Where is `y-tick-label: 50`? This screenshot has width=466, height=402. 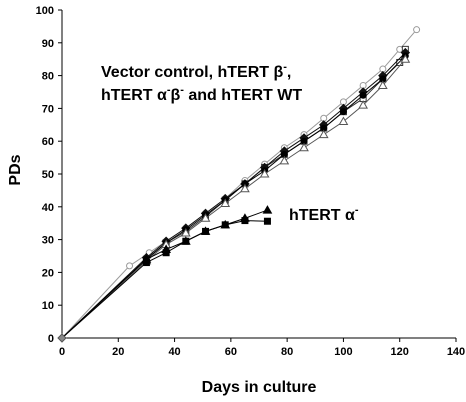
y-tick-label: 50 is located at coordinates (48, 175).